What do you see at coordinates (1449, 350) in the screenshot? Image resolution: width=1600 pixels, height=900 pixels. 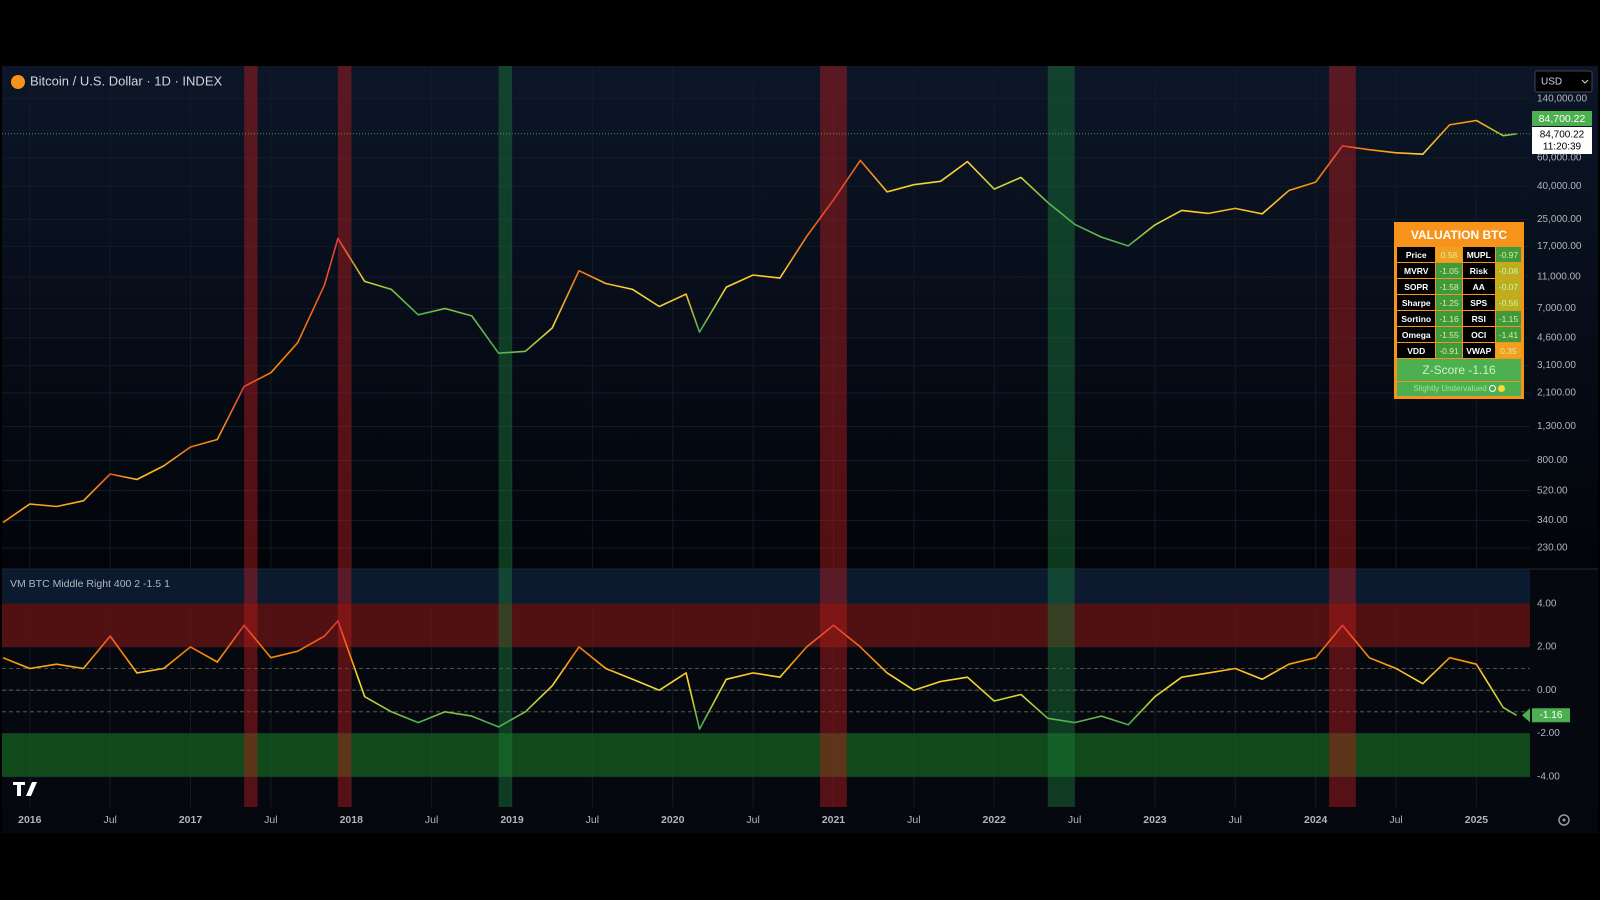 I see `metric-value: -0.91` at bounding box center [1449, 350].